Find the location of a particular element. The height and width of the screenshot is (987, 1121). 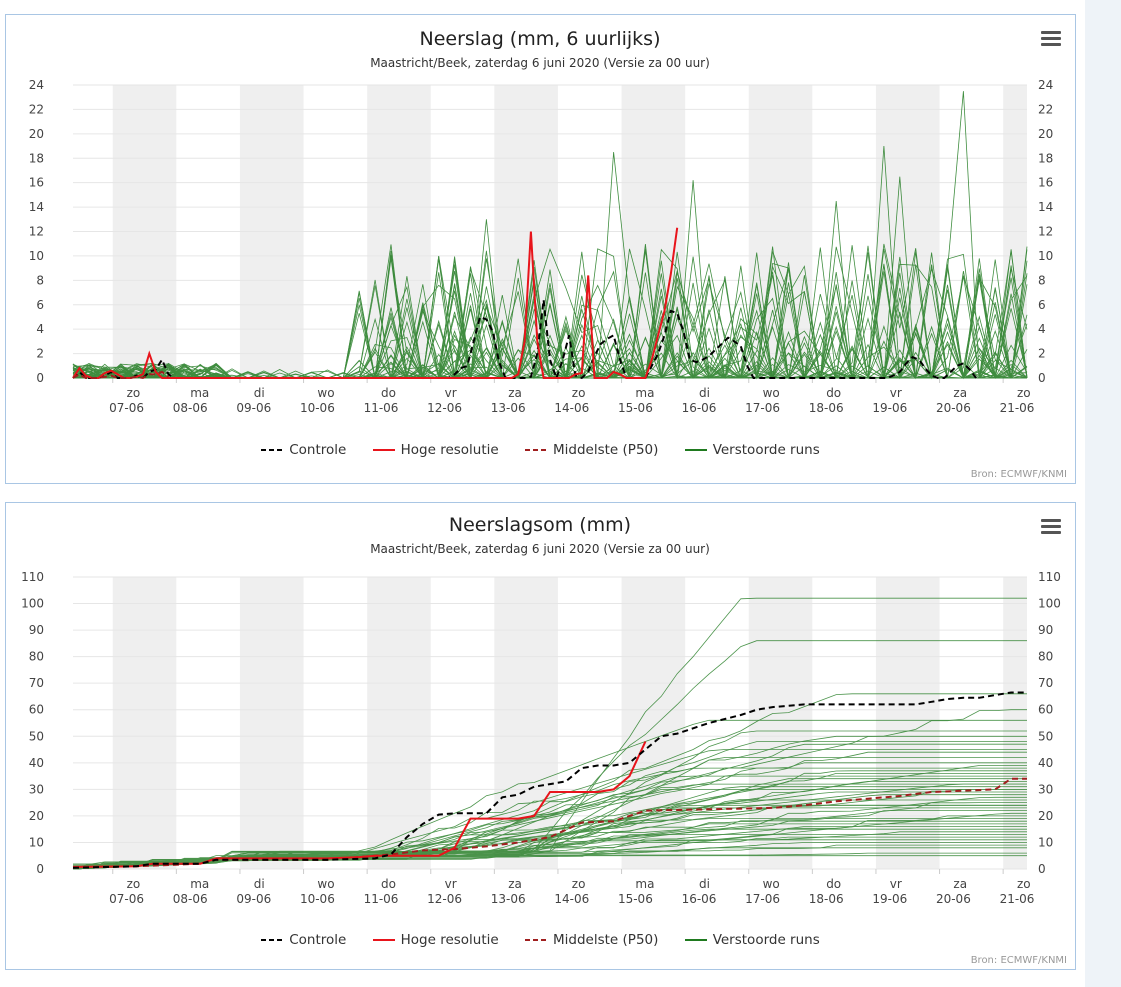

y-tick-label-right: 60 is located at coordinates (1045, 710).